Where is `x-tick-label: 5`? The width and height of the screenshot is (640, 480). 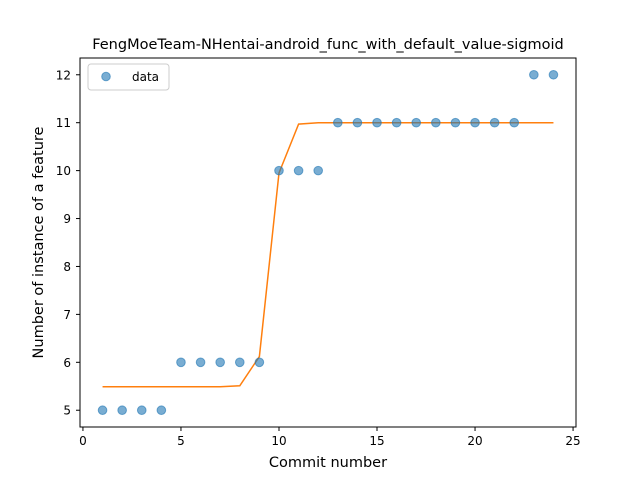 x-tick-label: 5 is located at coordinates (181, 441).